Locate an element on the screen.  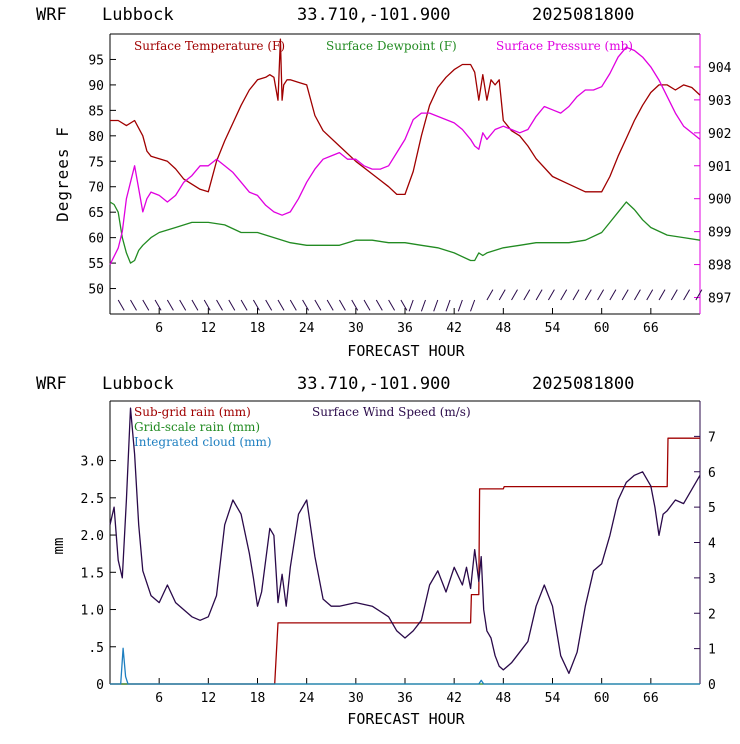
ytick-left-label-2: 1.0 is located at coordinates (92, 611).